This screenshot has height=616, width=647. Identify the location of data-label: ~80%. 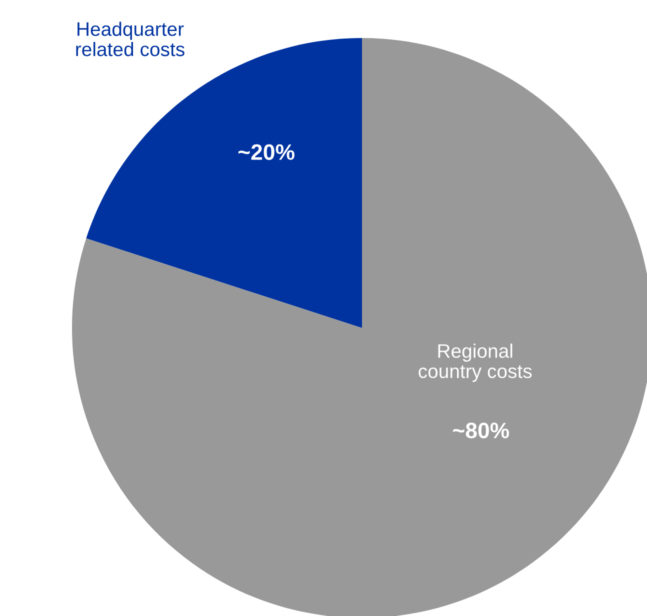
(481, 430).